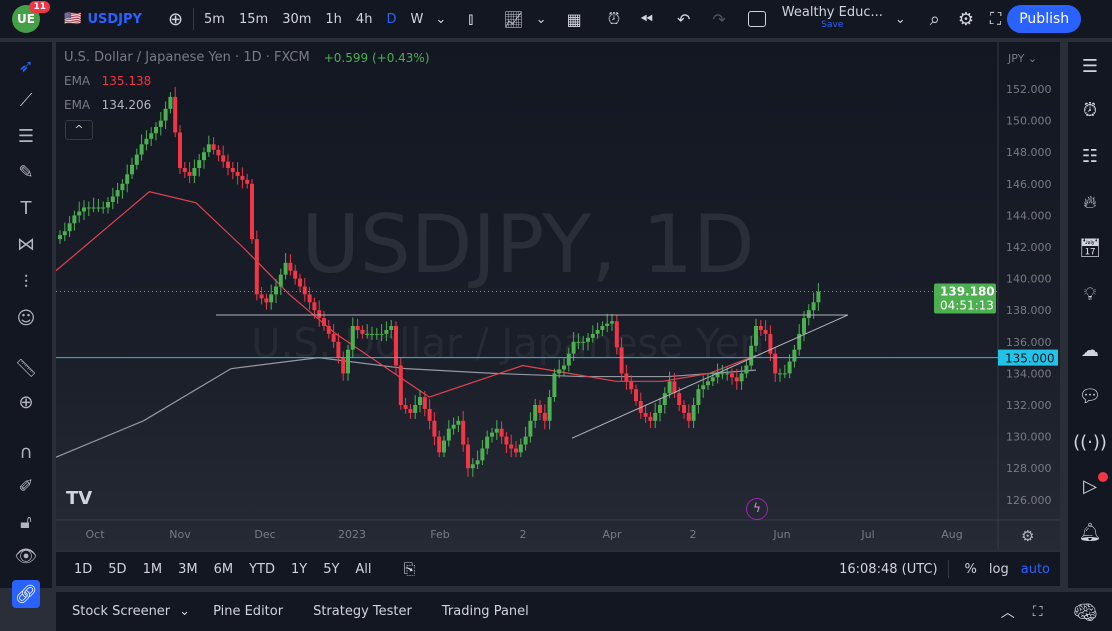  I want to click on tab-stock-screener: Stock Screener, so click(121, 611).